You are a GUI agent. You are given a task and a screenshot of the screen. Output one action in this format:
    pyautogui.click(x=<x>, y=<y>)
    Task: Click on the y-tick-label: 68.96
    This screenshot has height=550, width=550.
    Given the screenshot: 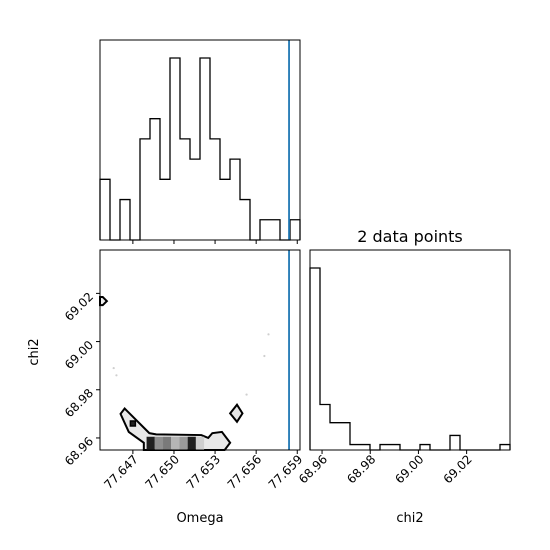 What is the action you would take?
    pyautogui.click(x=79, y=451)
    